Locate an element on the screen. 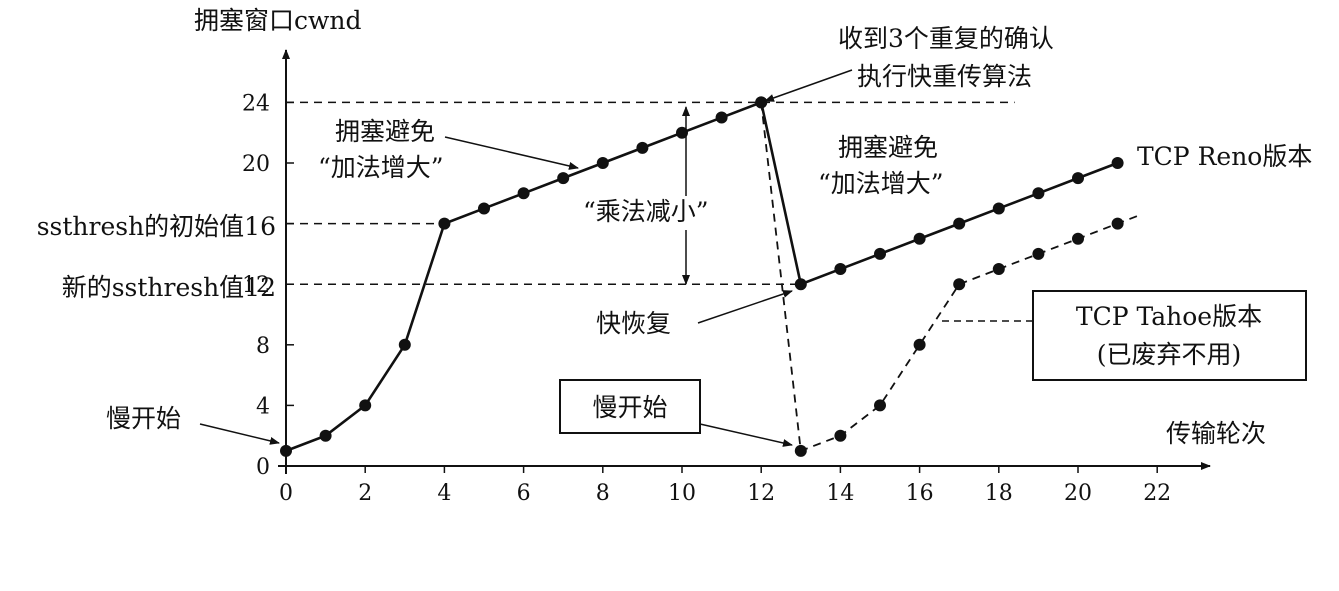 This screenshot has height=591, width=1339. annotation-ca-left-line1: 拥塞避免 is located at coordinates (385, 131).